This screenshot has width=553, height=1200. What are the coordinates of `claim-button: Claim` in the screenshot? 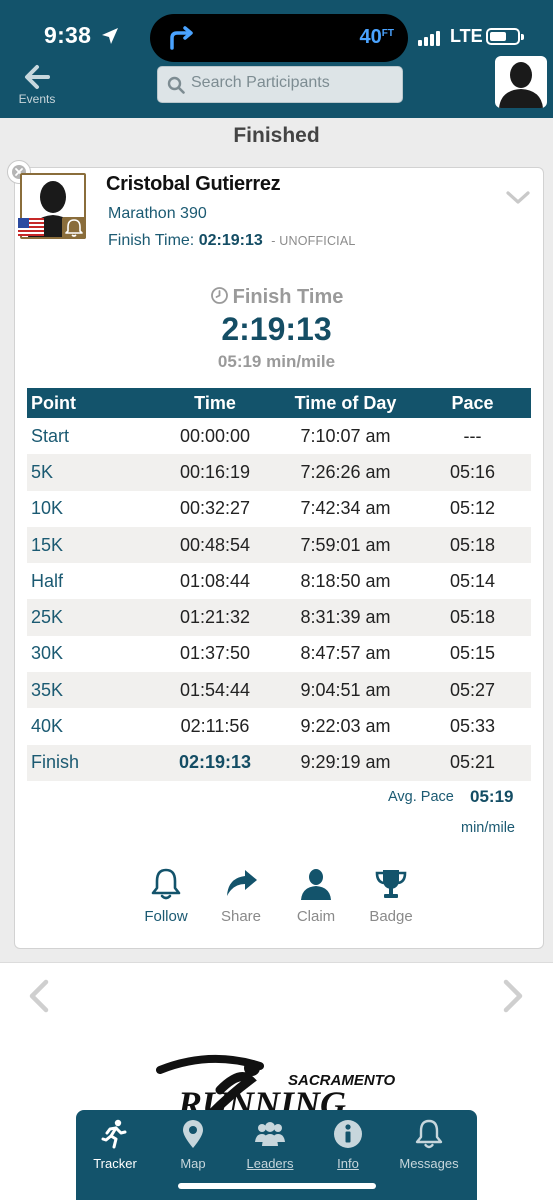 It's located at (316, 895).